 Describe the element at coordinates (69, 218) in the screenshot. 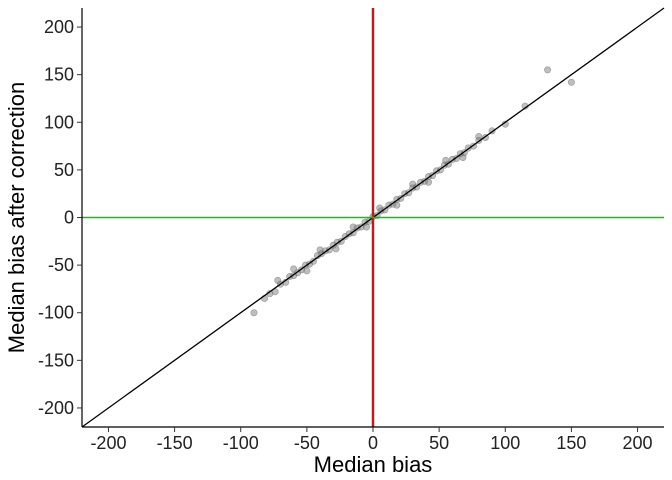

I see `y-tick-label: 0` at that location.